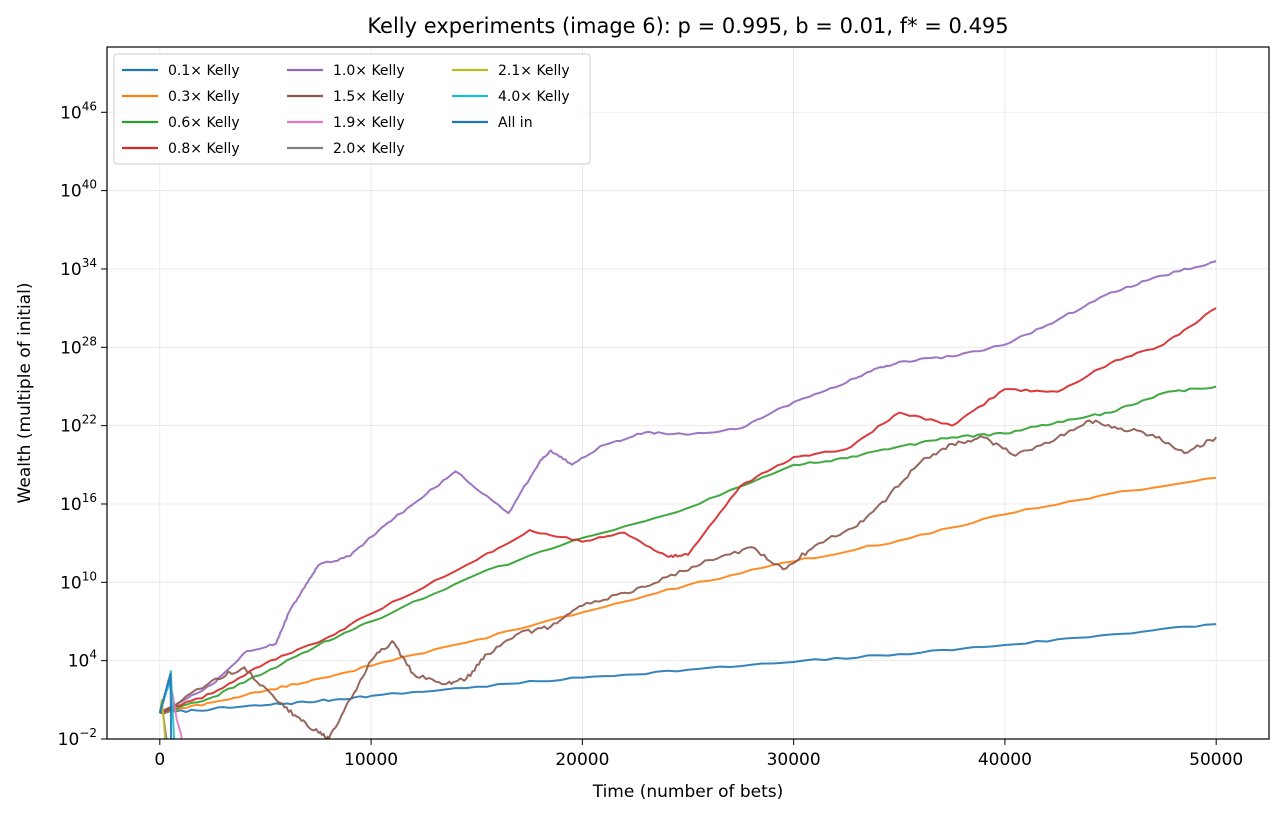 The width and height of the screenshot is (1284, 817). Describe the element at coordinates (1005, 760) in the screenshot. I see `x-tick-label: 40000` at that location.